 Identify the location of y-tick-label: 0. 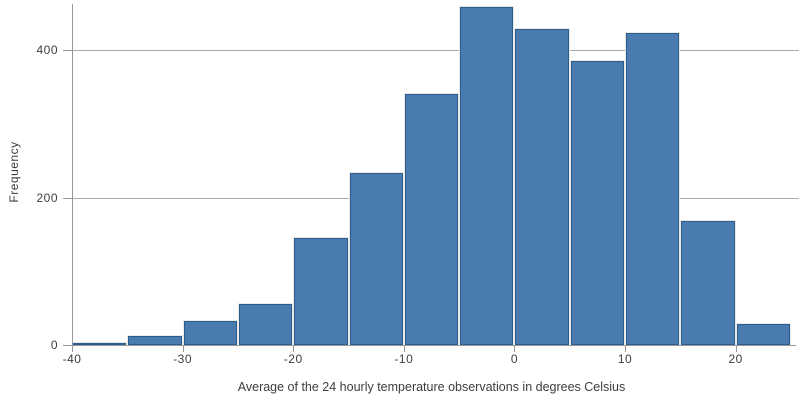
(54, 345).